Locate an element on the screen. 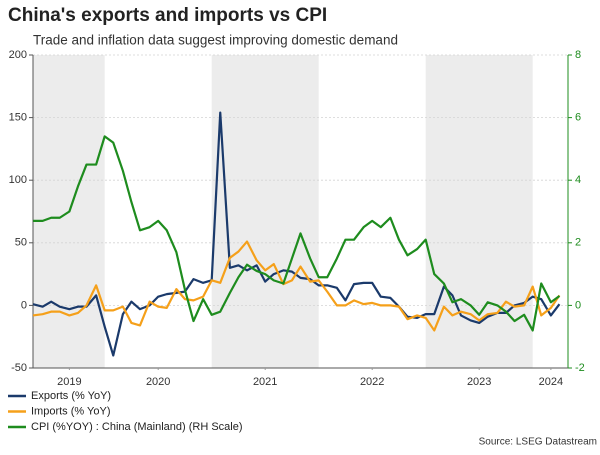 This screenshot has height=455, width=600. y-tick-label: 200 is located at coordinates (18, 55).